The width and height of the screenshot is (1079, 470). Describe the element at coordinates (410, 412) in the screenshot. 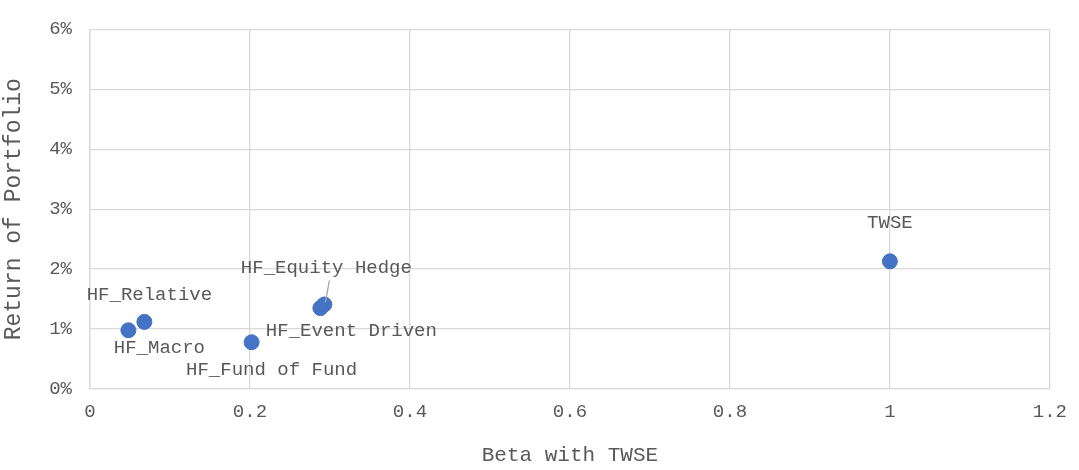

I see `x-tick-label: 0.4` at that location.